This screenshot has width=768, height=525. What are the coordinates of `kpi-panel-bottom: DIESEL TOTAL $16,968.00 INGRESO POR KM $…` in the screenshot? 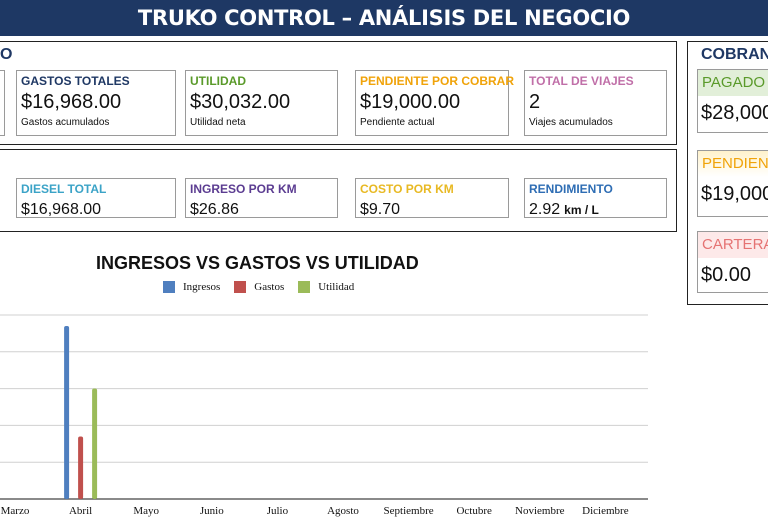 It's located at (338, 190).